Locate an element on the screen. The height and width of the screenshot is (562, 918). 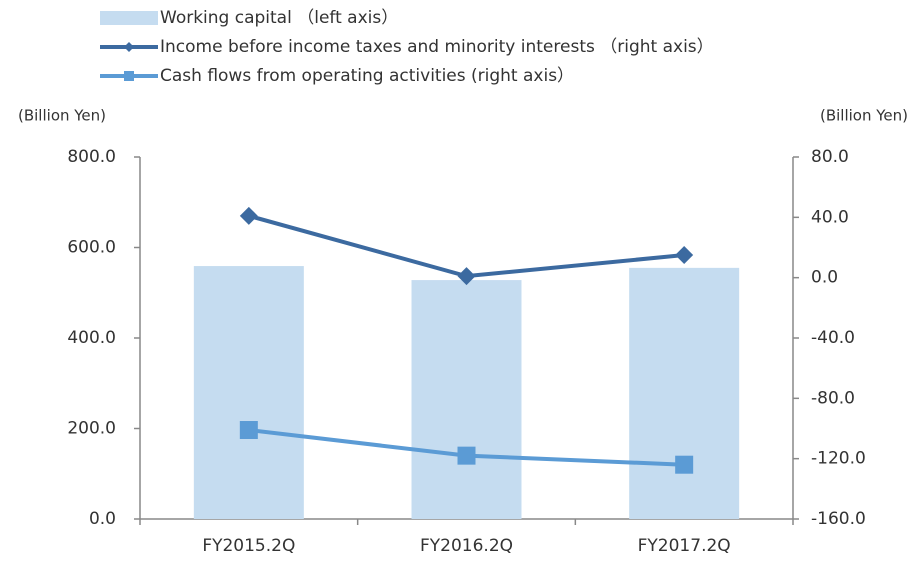
y-tick-label: 600.0 is located at coordinates (91, 248).